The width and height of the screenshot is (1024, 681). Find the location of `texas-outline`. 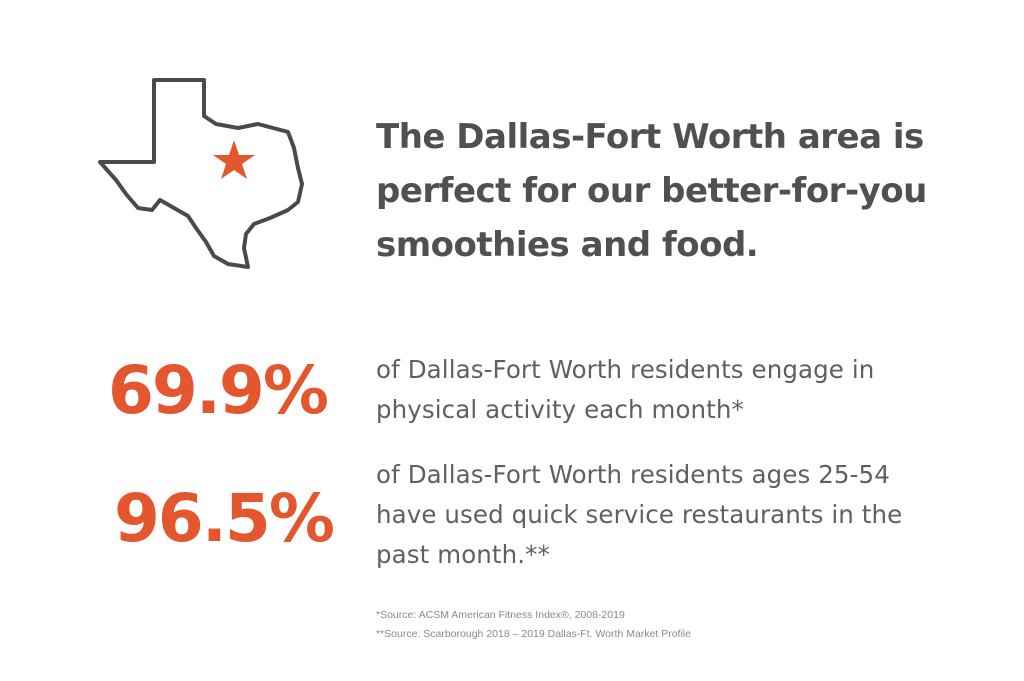

texas-outline is located at coordinates (201, 173).